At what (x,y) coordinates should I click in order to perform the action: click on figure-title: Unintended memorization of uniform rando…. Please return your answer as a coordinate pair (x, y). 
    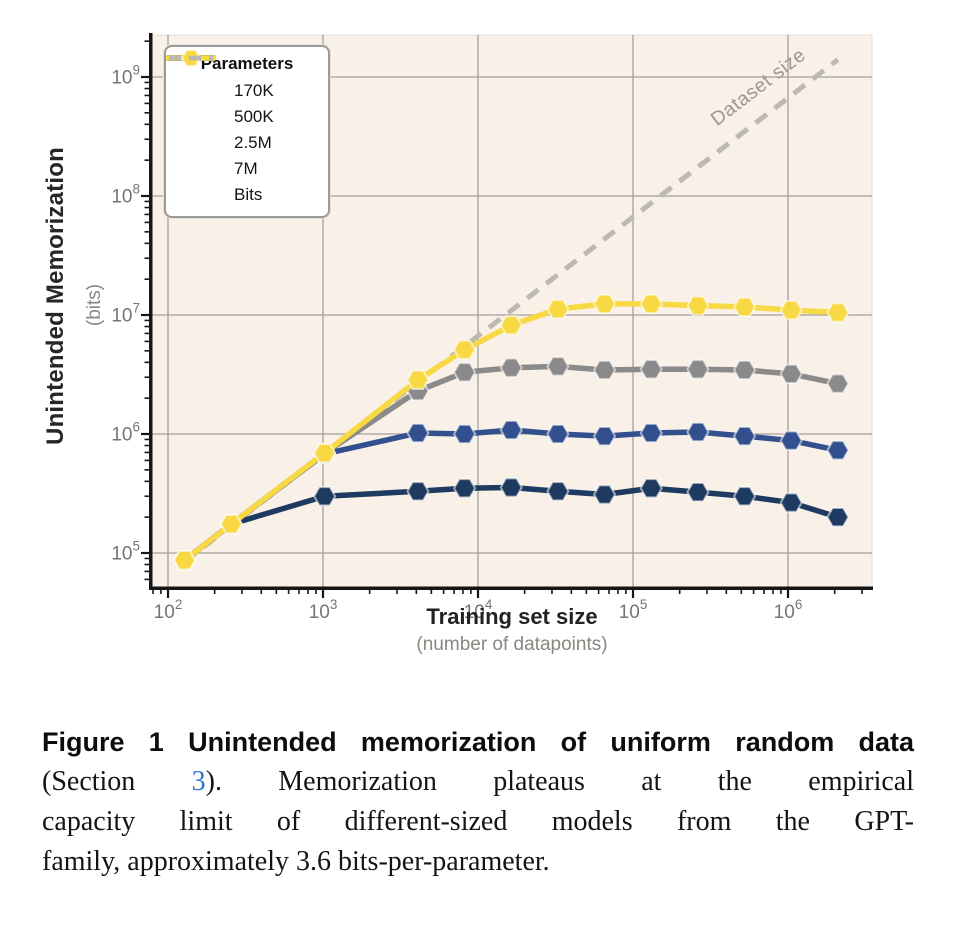
    Looking at the image, I should click on (551, 742).